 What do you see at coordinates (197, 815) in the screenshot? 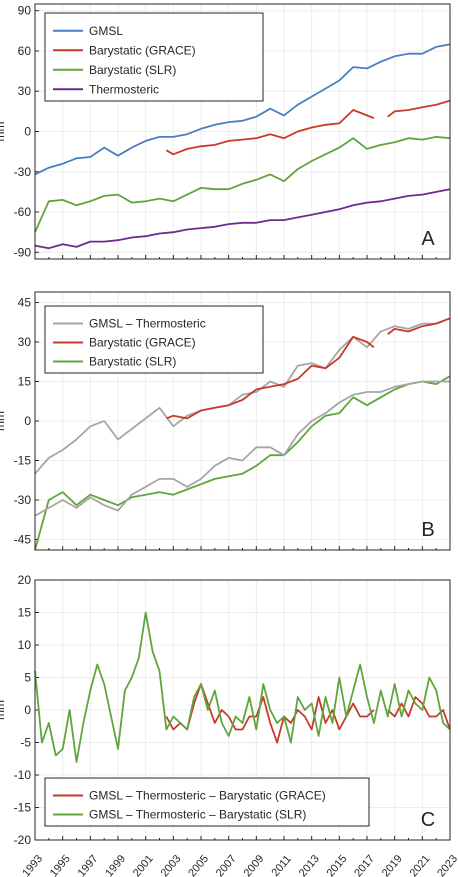
I see `legend-label: GMSL – Thermosteric – Barystatic (SLR)` at bounding box center [197, 815].